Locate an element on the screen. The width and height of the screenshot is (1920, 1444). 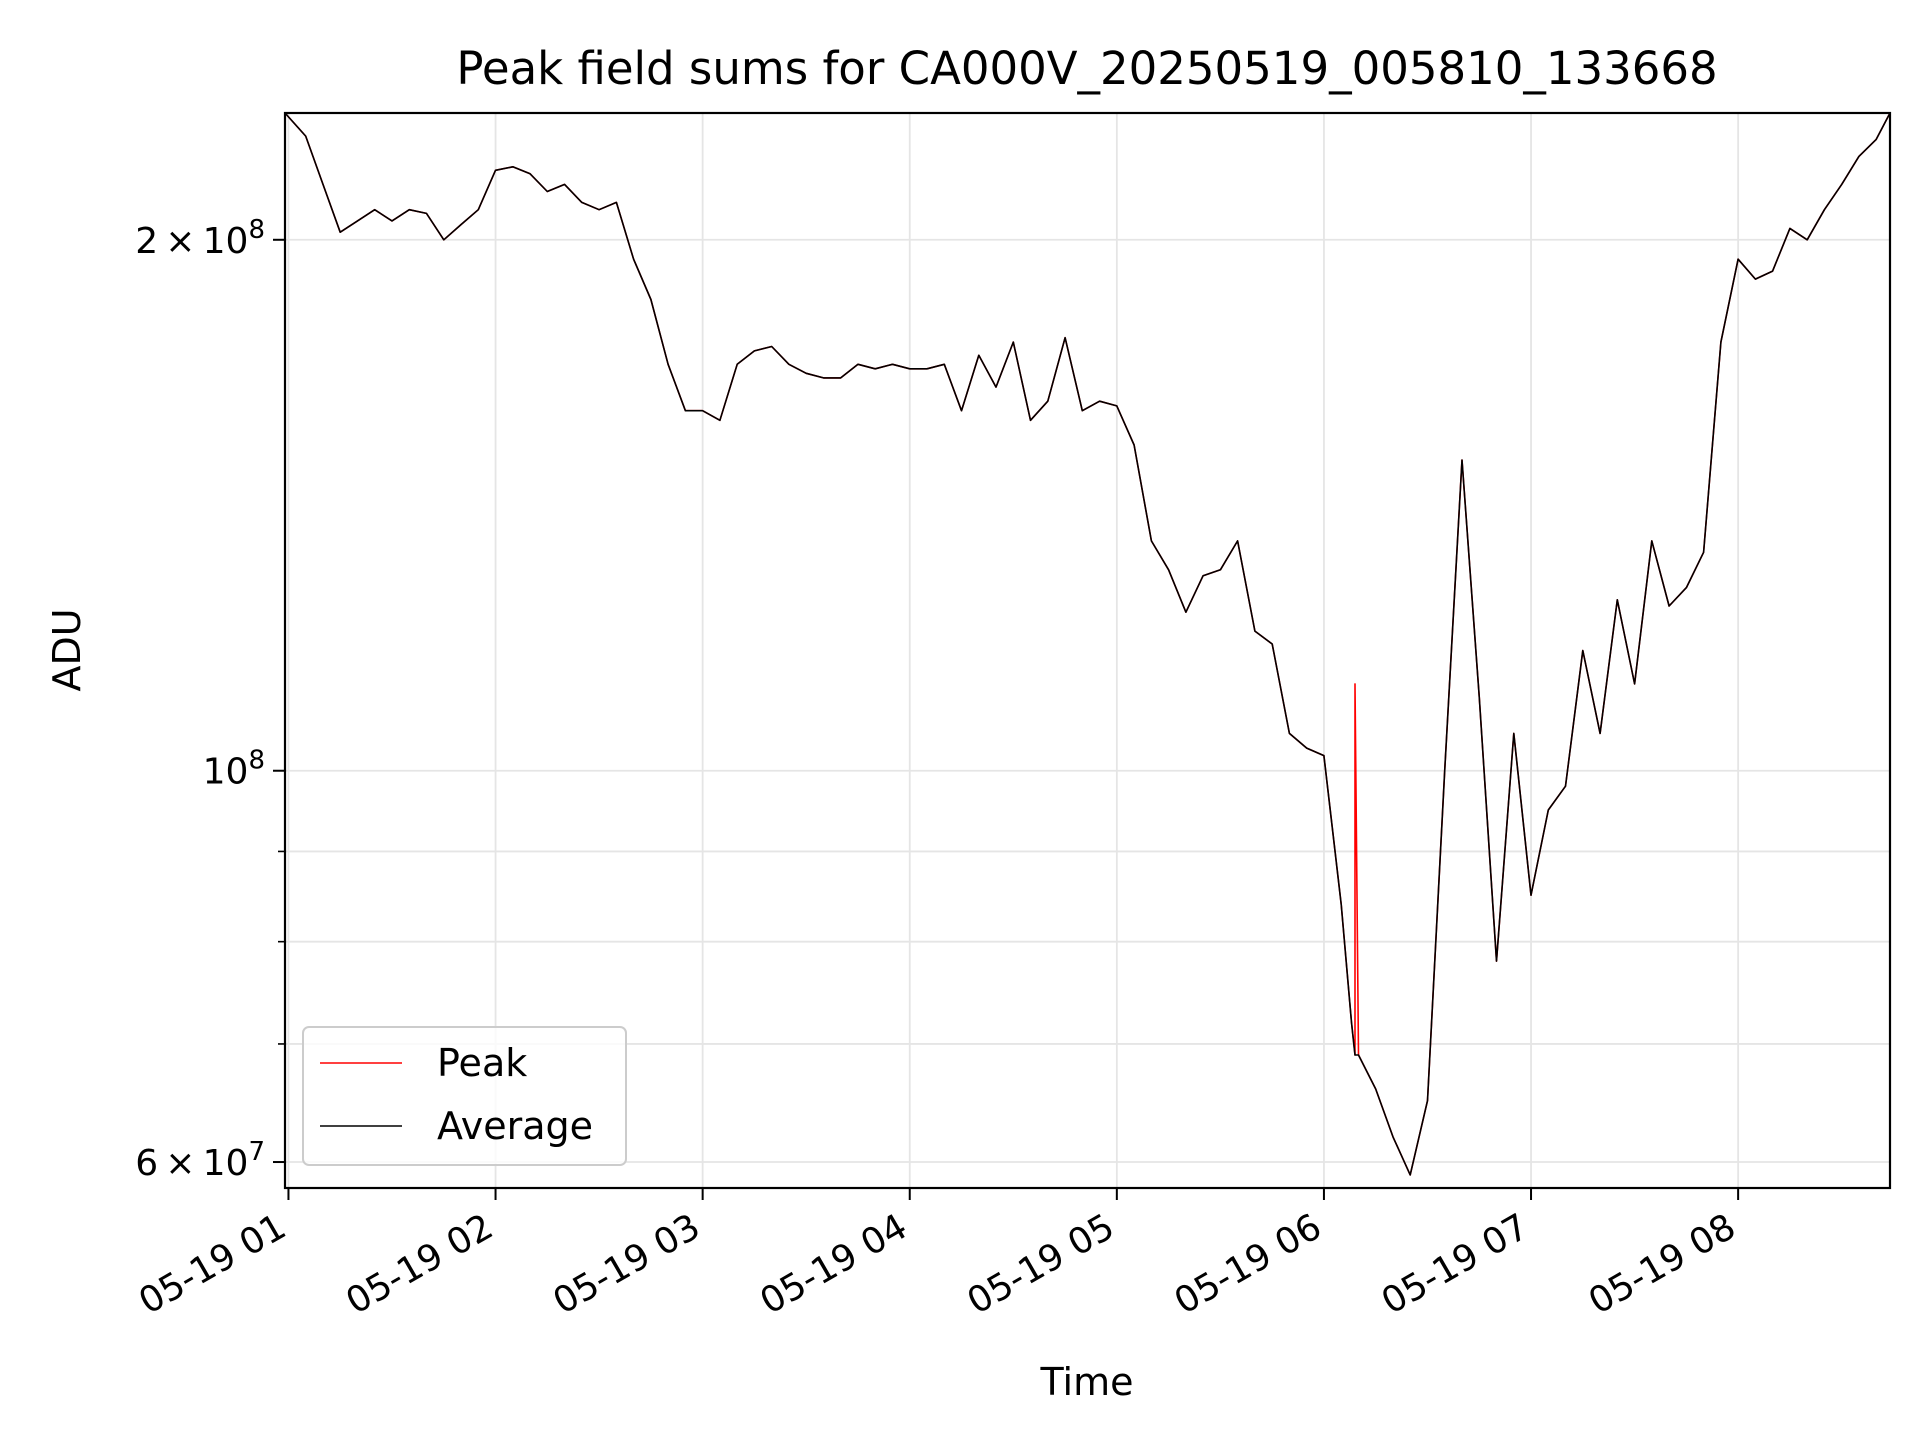
y-axis-label: ADU is located at coordinates (67, 649).